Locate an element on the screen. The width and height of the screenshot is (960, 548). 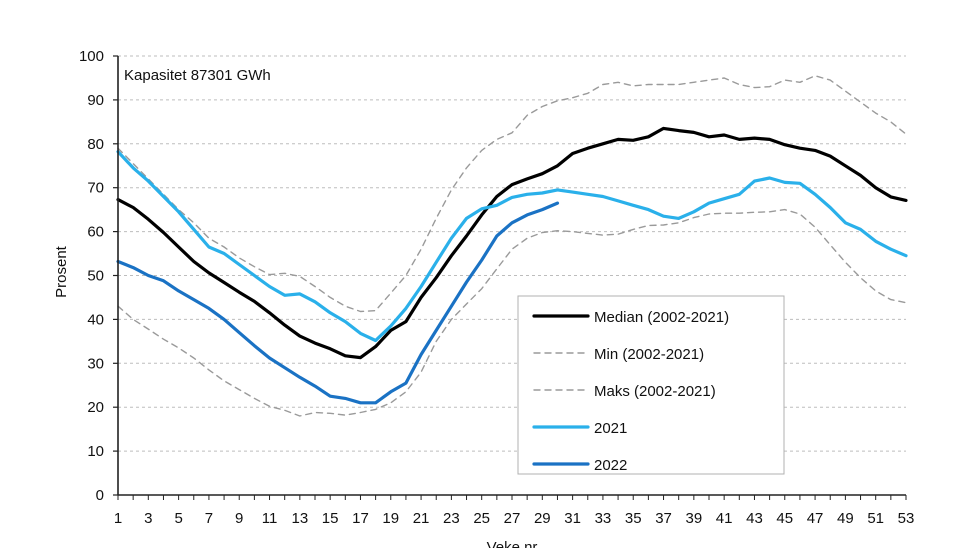
y-tick-label: 0 is located at coordinates (100, 495).